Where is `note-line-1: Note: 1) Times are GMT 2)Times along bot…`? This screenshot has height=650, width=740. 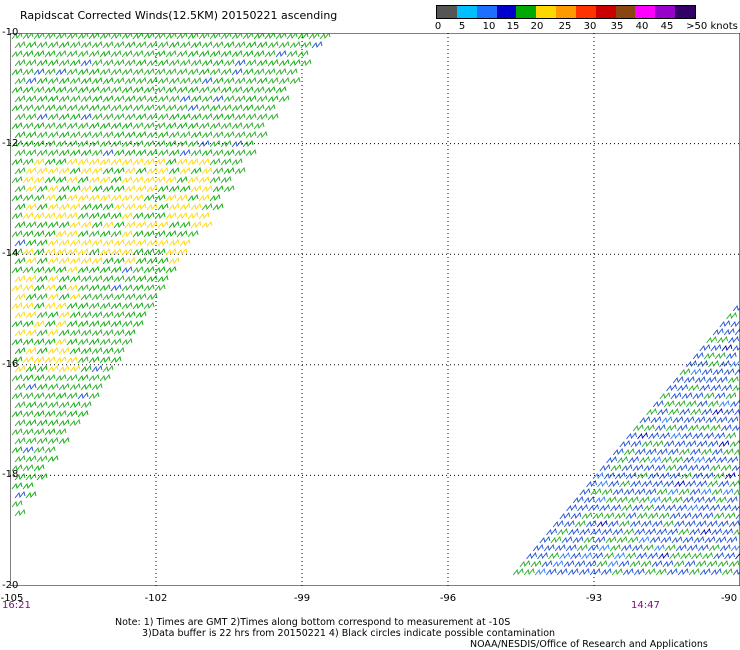
note-line-1: Note: 1) Times are GMT 2)Times along bot… is located at coordinates (313, 622).